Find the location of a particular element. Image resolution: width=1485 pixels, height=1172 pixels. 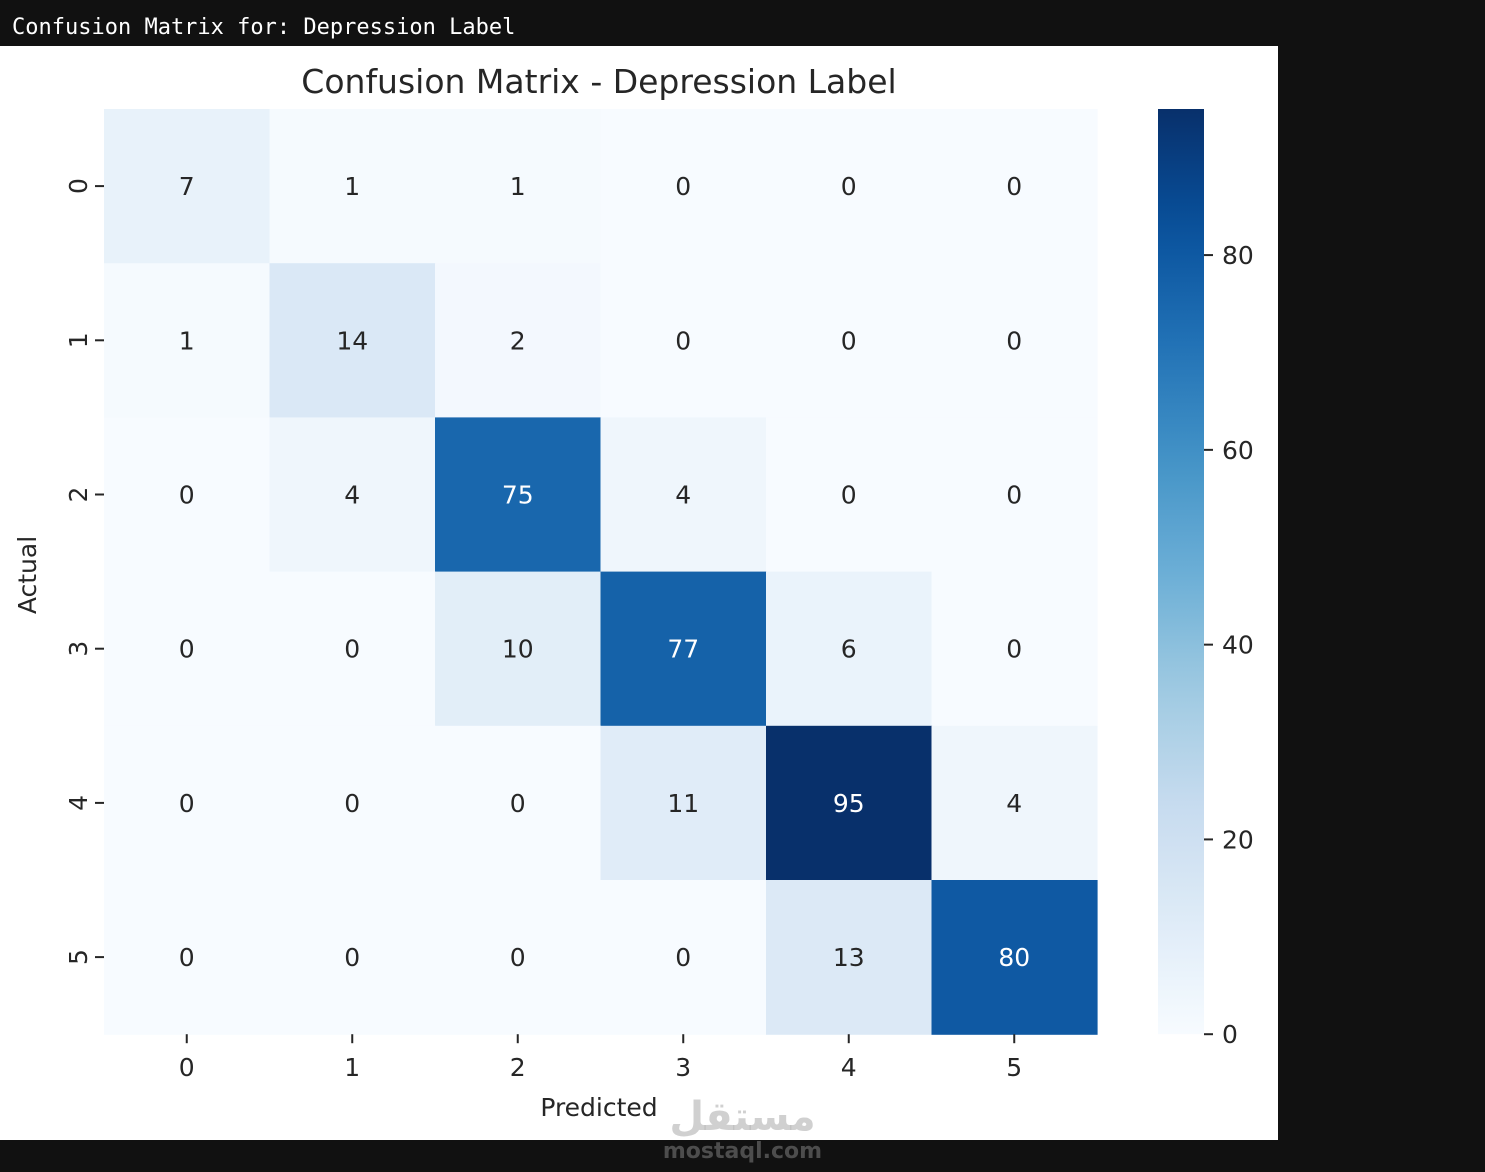

cell-value-label: 77 is located at coordinates (683, 649).